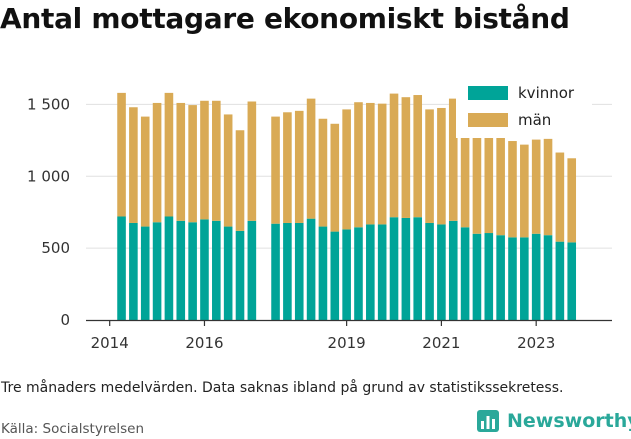 The image size is (631, 439). What do you see at coordinates (73, 429) in the screenshot?
I see `source-label: Källa: Socialstyrelsen` at bounding box center [73, 429].